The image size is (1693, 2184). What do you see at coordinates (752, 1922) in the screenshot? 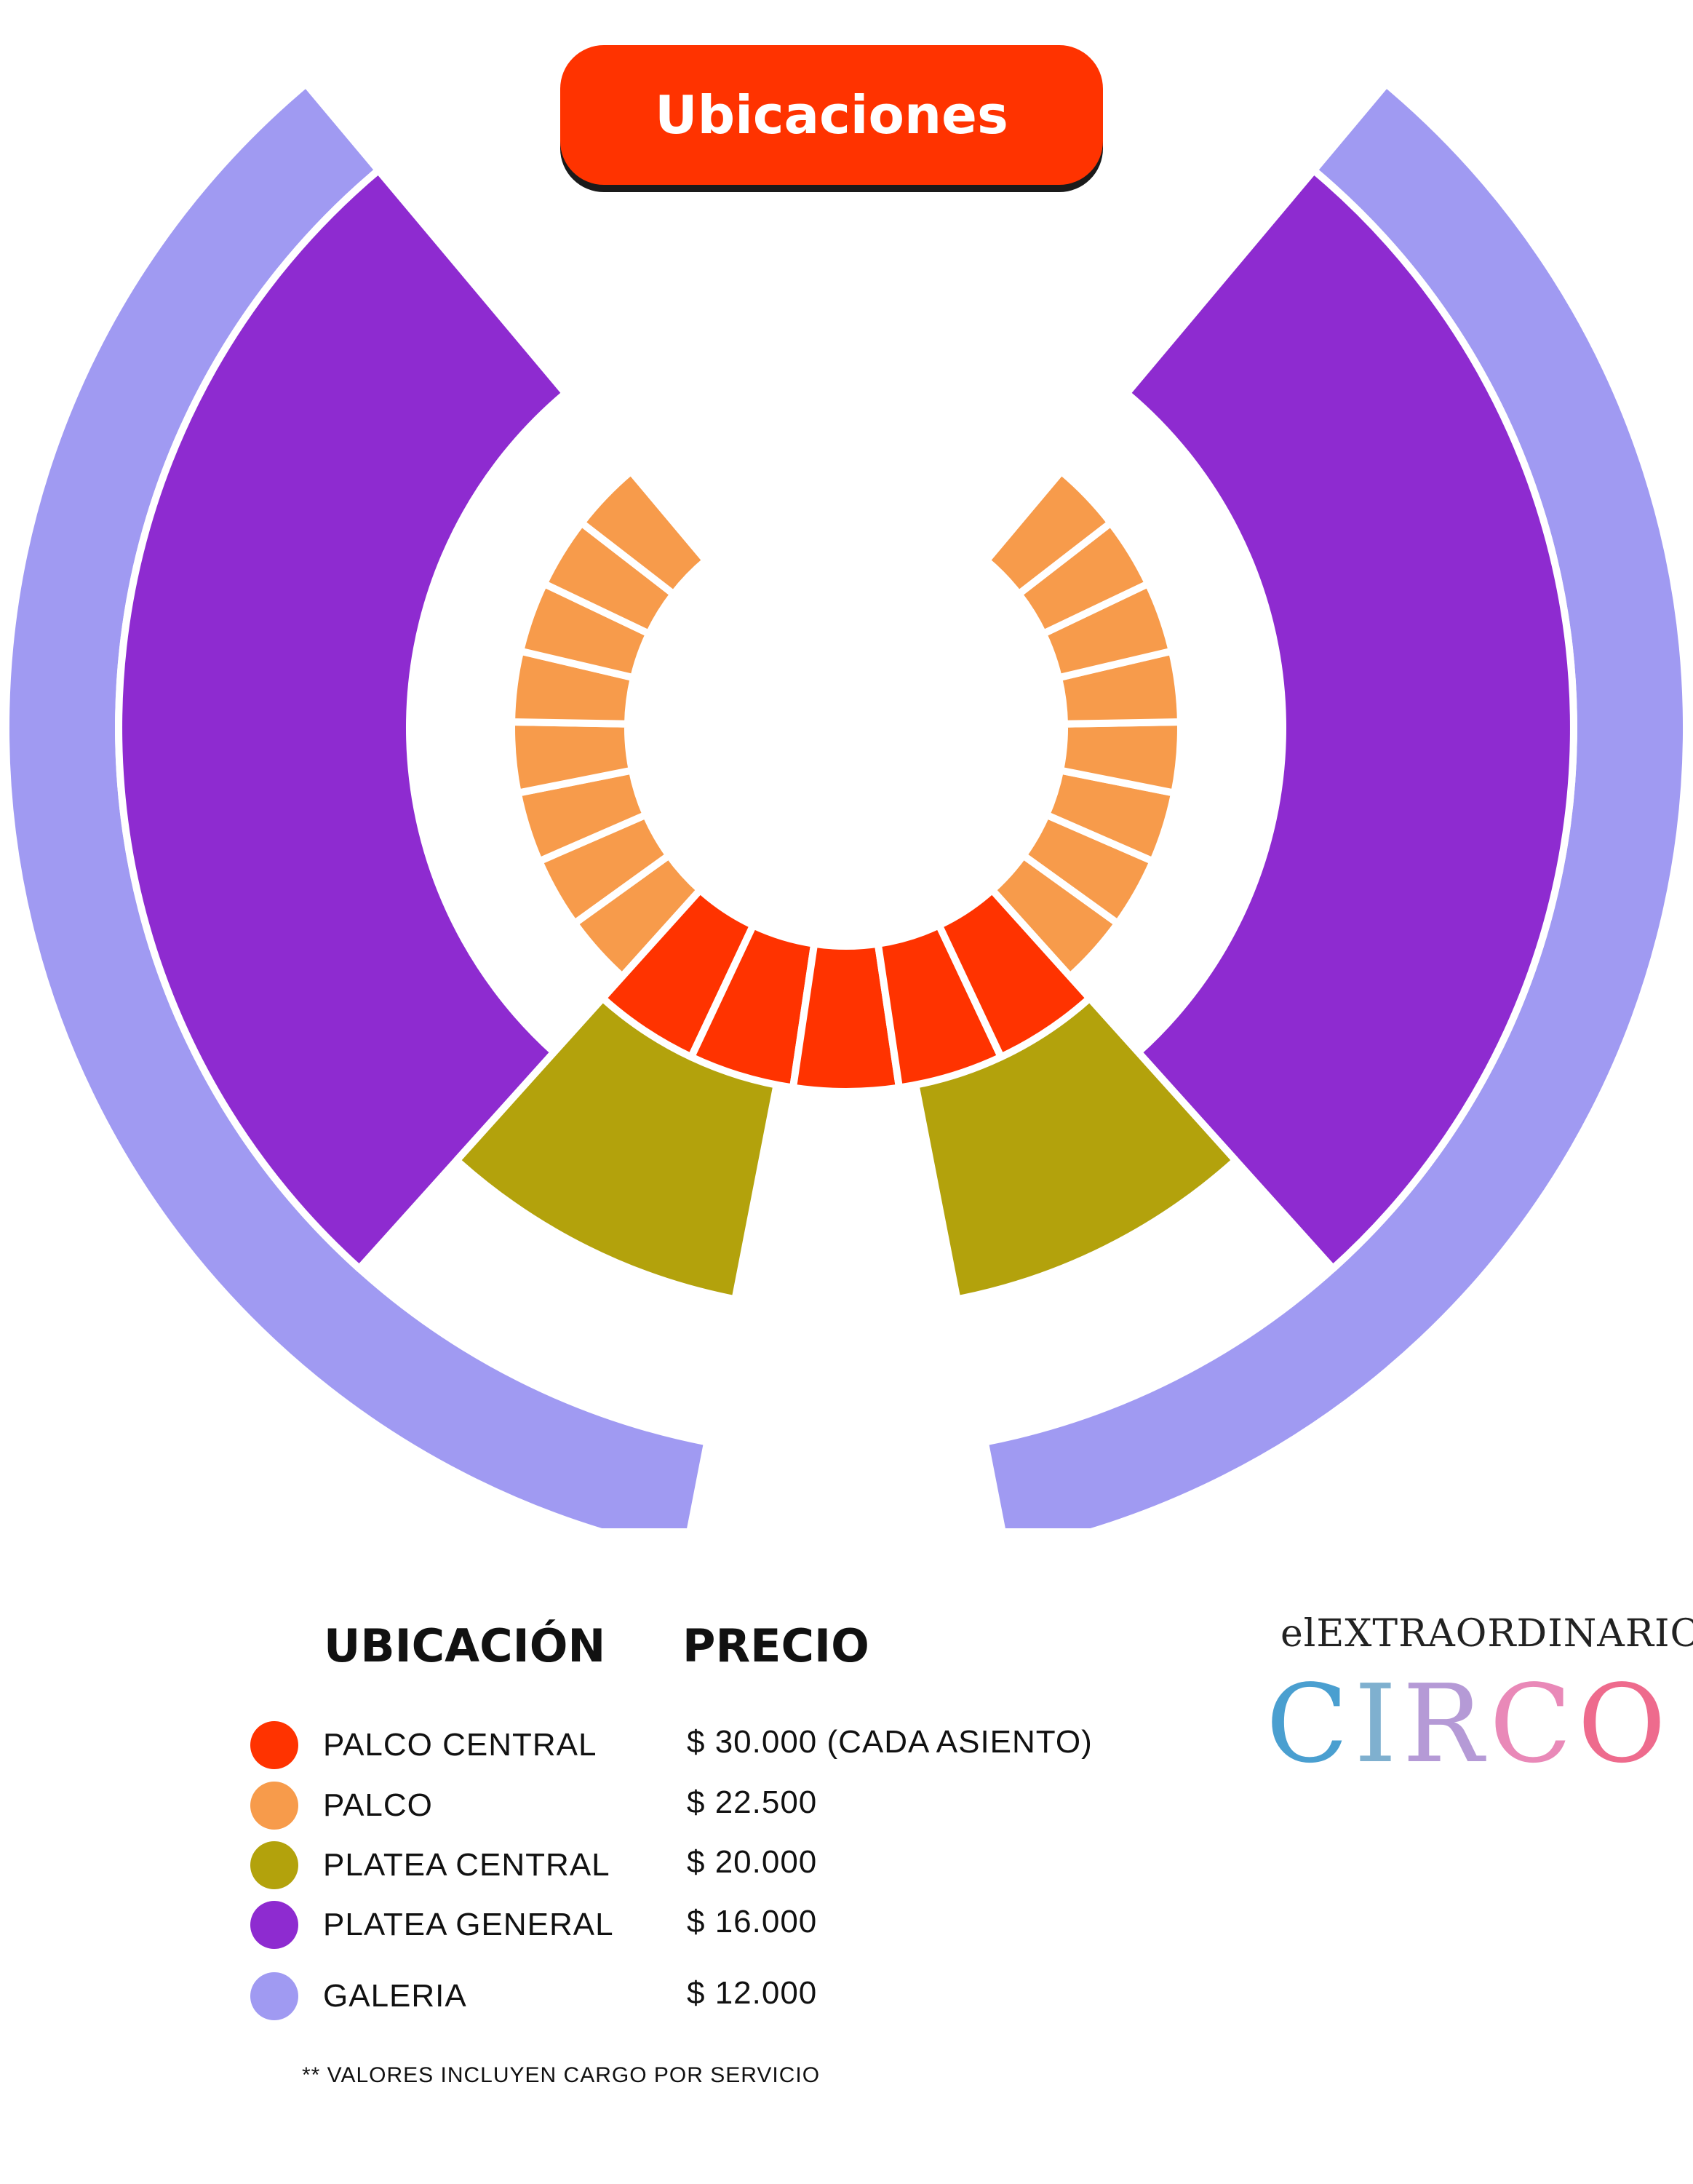
I see `legend-price: $ 16.000` at bounding box center [752, 1922].